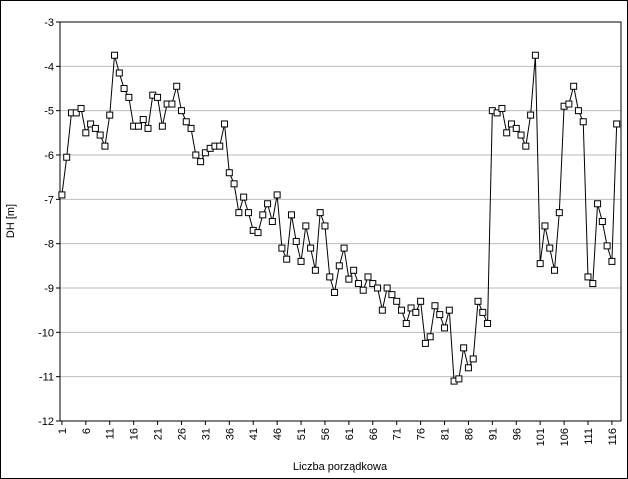 The height and width of the screenshot is (479, 628). Describe the element at coordinates (469, 434) in the screenshot. I see `x-tick-label: 86` at that location.